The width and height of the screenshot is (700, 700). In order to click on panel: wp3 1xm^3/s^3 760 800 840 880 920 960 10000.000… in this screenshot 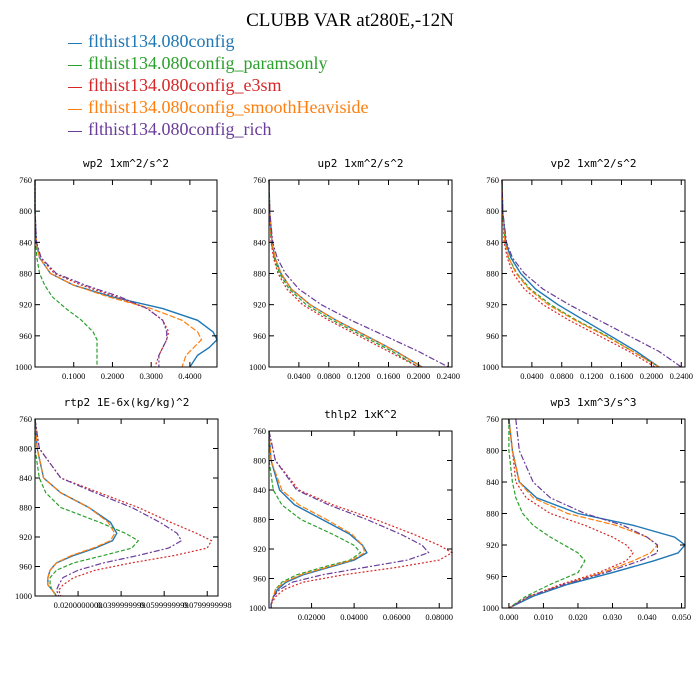, I will do `click(586, 509)`.